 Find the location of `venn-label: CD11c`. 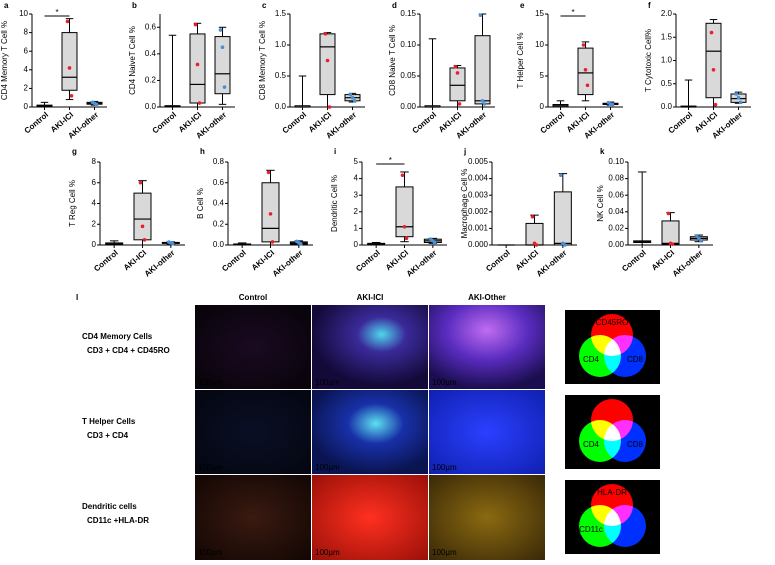

venn-label: CD11c is located at coordinates (591, 529).